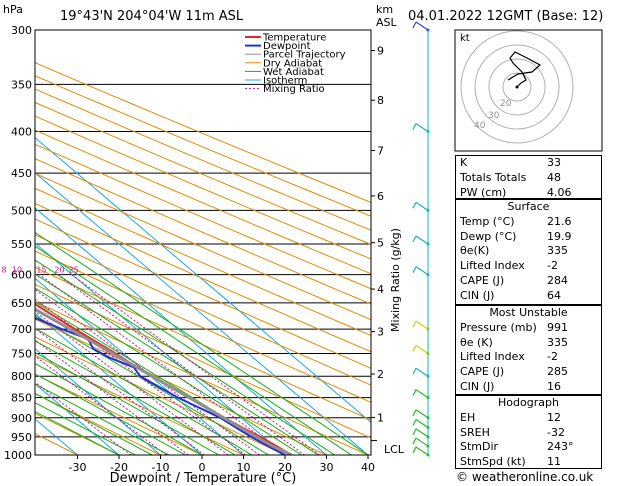 This screenshot has height=486, width=629. Describe the element at coordinates (494, 116) in the screenshot. I see `hodograph-ring-label: 30` at that location.